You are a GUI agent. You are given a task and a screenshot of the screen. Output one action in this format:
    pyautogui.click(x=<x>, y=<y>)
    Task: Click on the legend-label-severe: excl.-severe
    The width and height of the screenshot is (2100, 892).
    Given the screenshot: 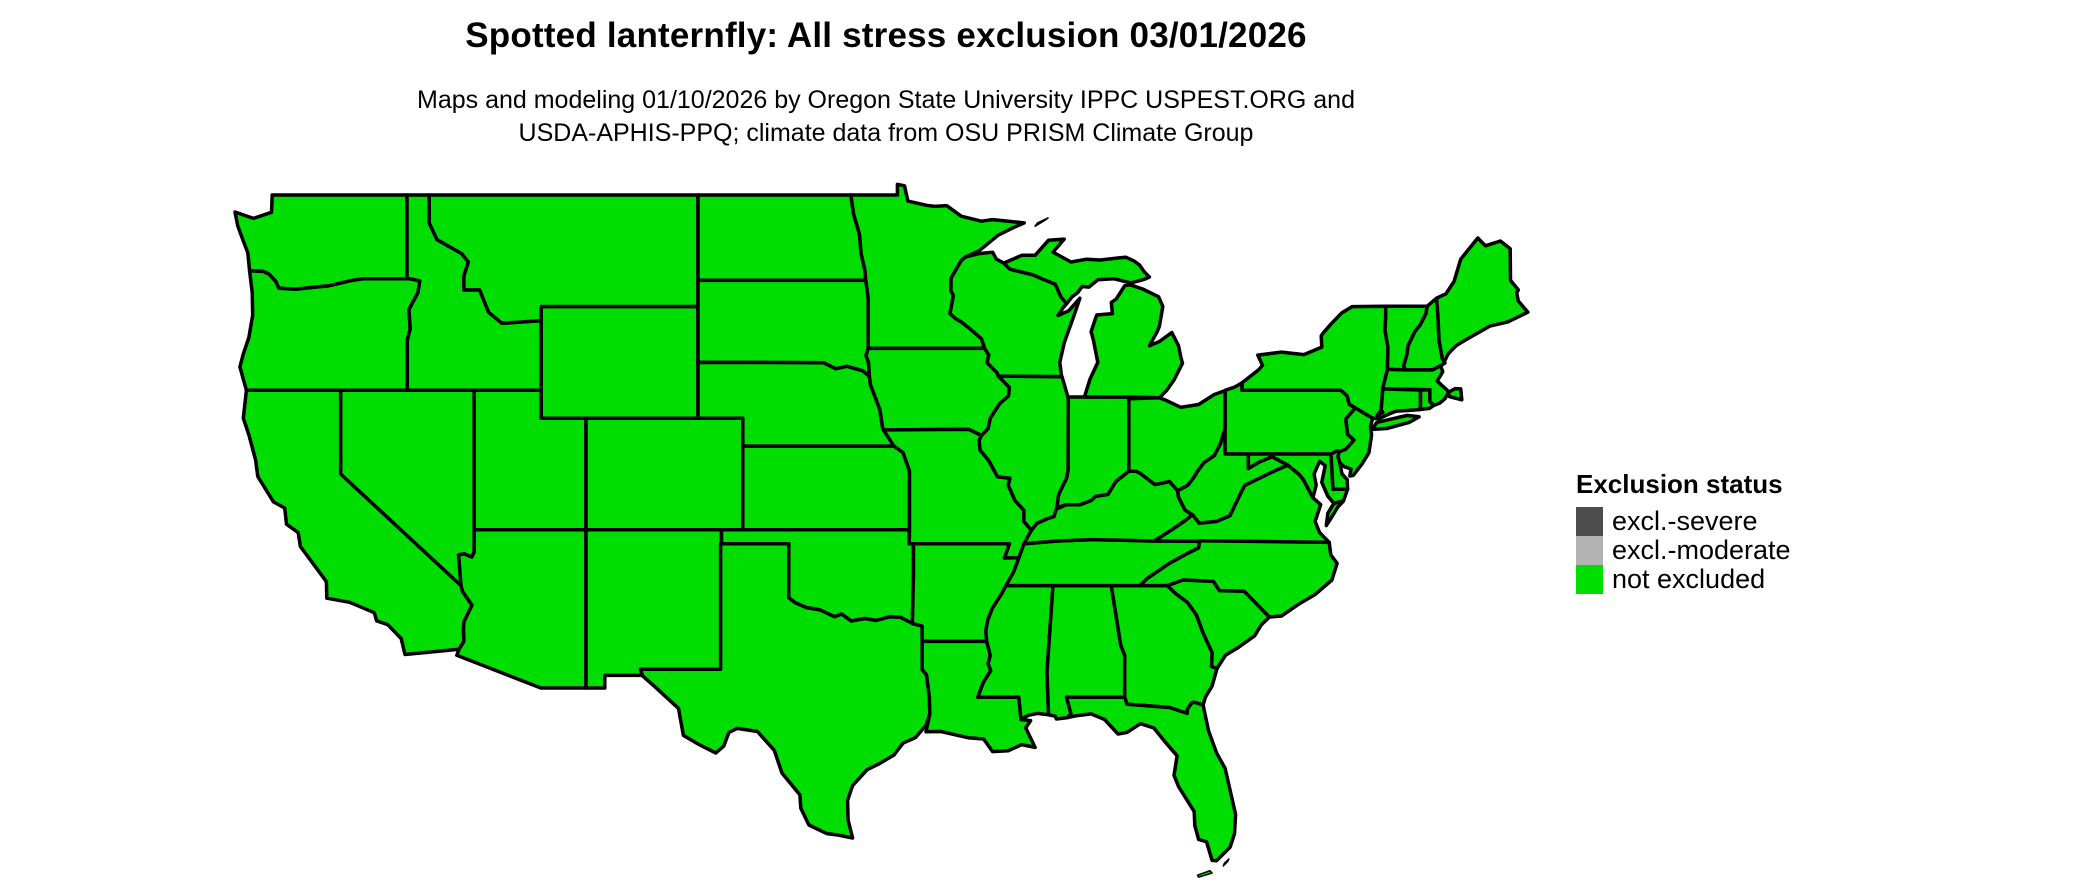 What is the action you would take?
    pyautogui.click(x=1685, y=521)
    